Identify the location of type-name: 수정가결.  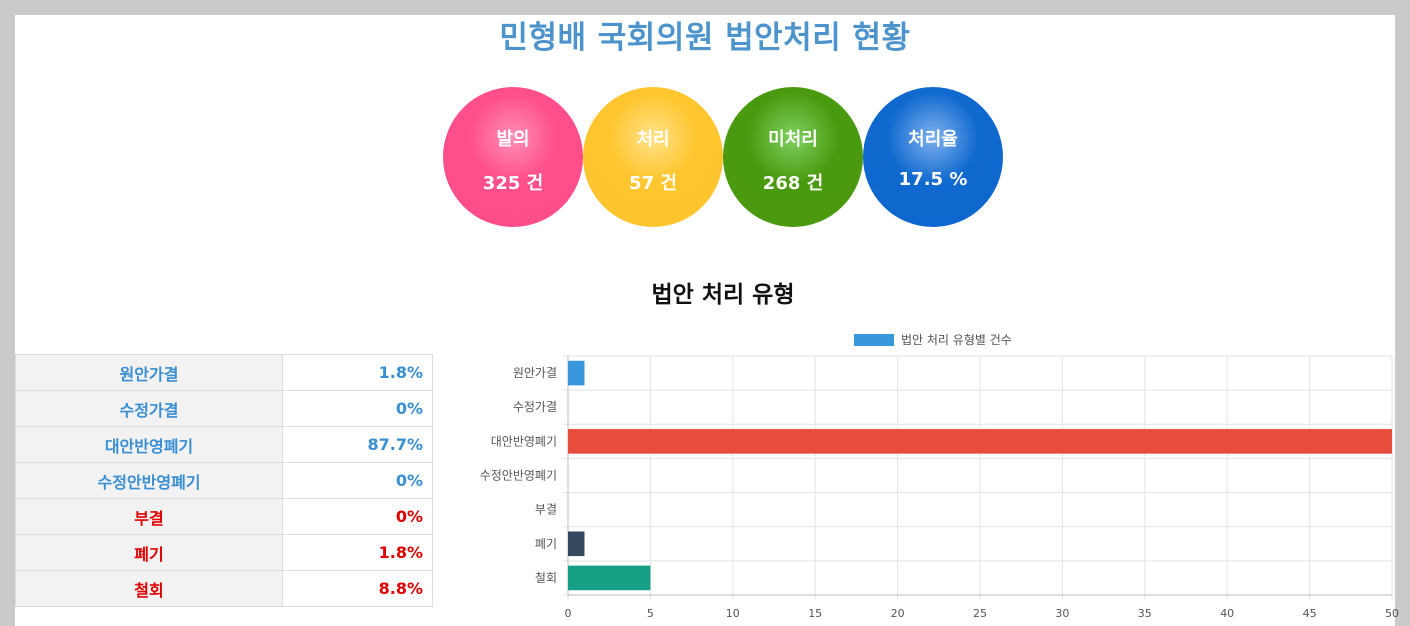
(149, 408).